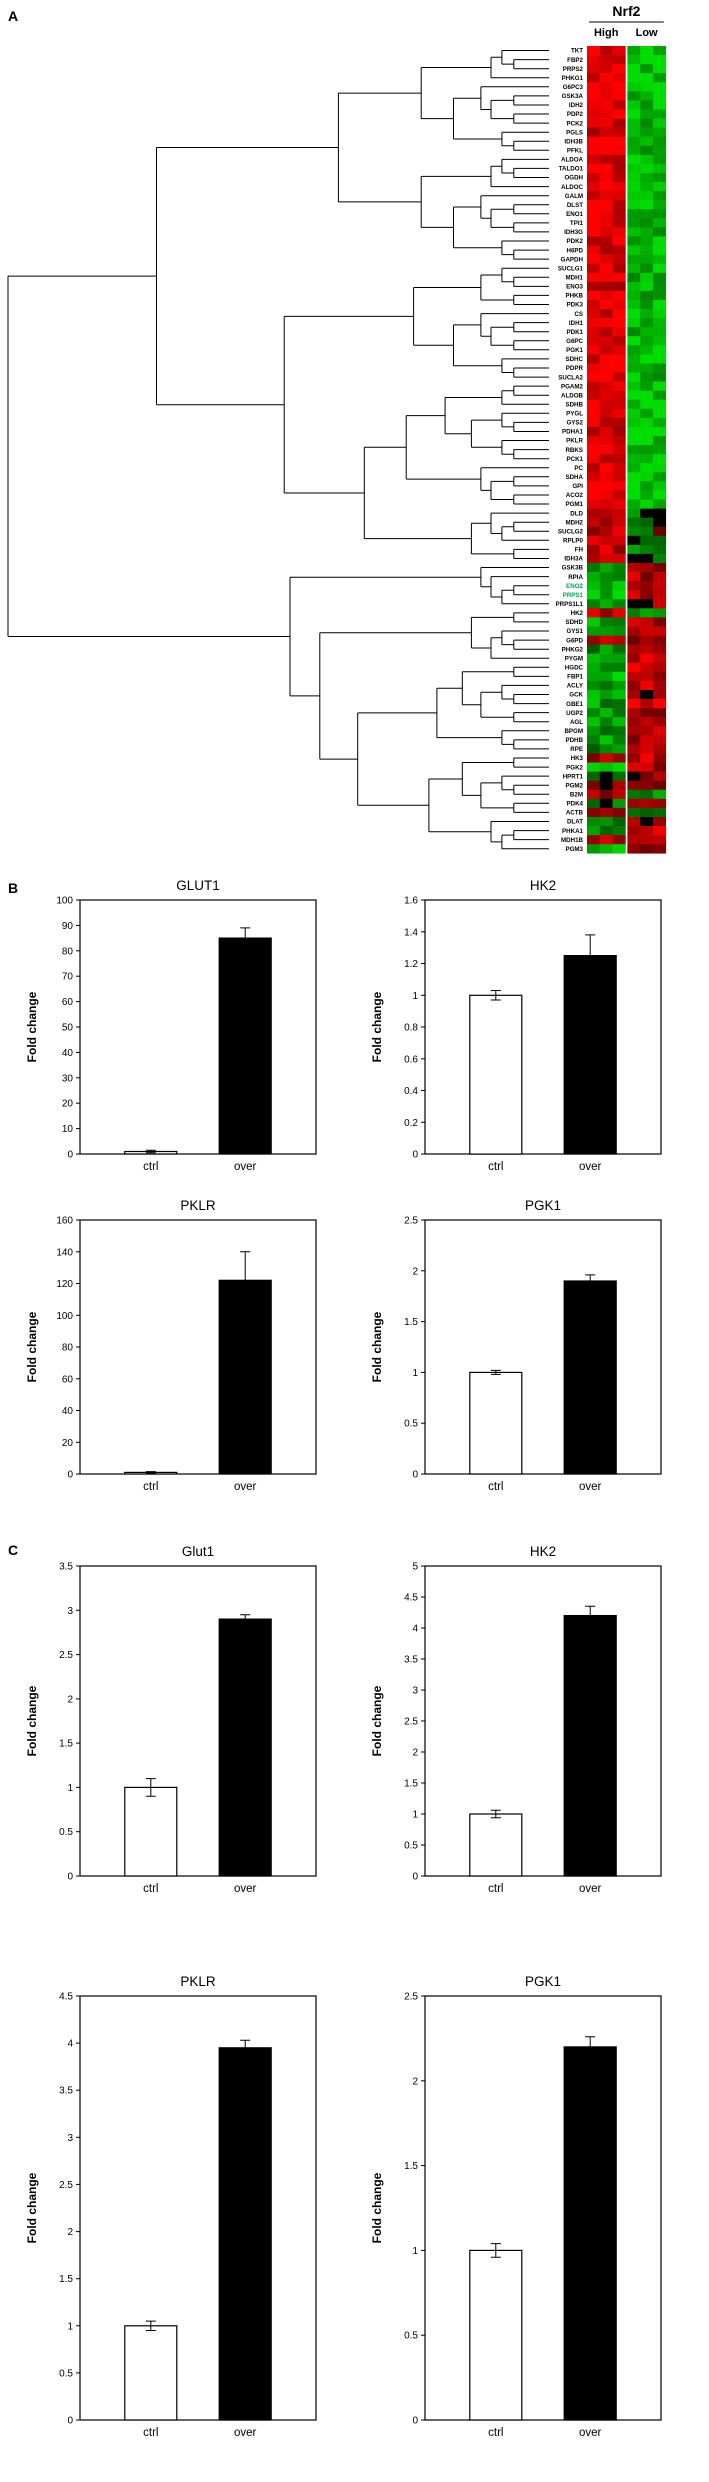 The image size is (709, 2482). I want to click on gene-label: G6PD, so click(574, 640).